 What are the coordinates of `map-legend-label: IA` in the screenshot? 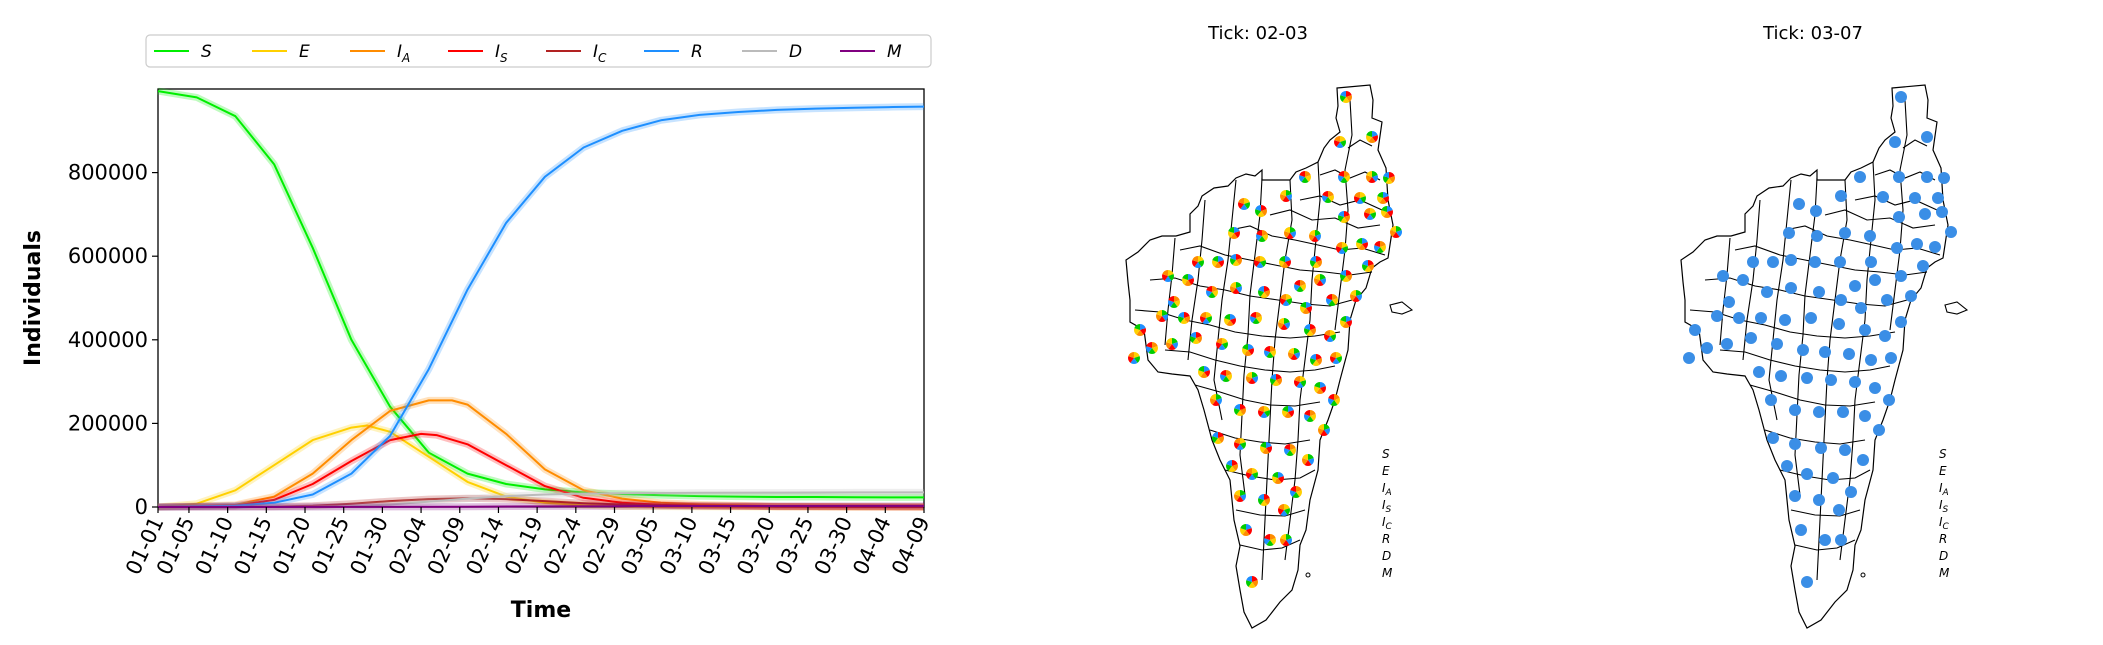 It's located at (1944, 489).